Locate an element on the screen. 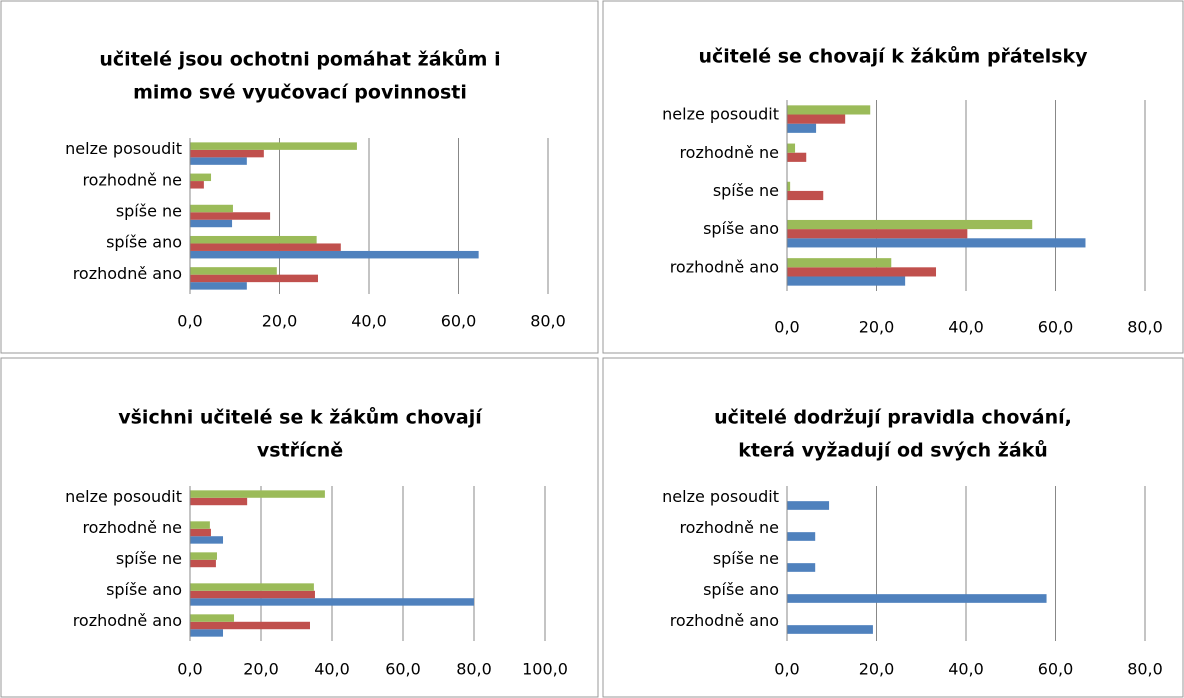 The height and width of the screenshot is (698, 1184). chart-title: učitelé se chovají k žákům přátelsky is located at coordinates (893, 56).